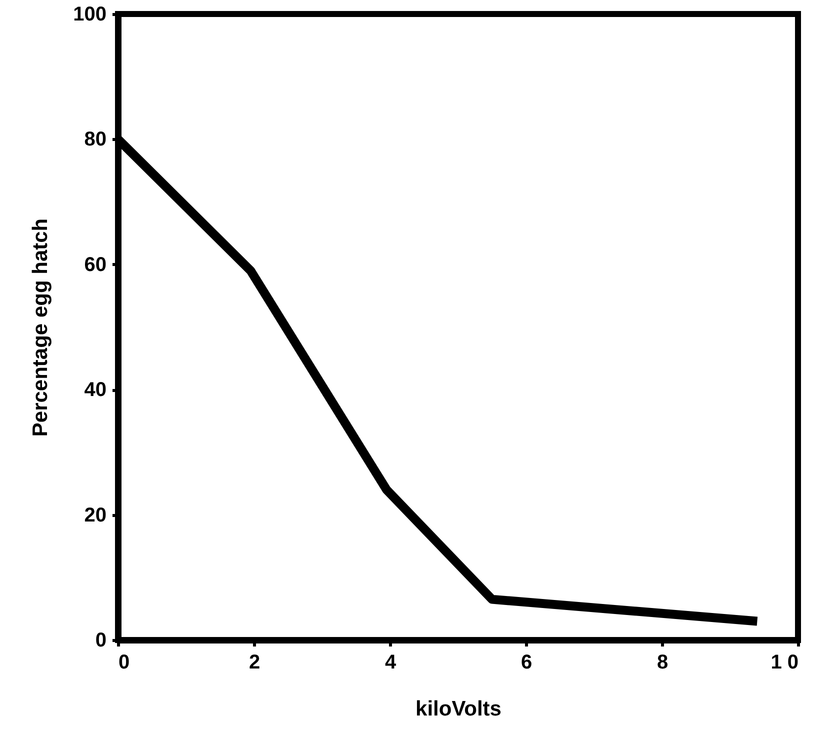 Image resolution: width=839 pixels, height=733 pixels. What do you see at coordinates (40, 327) in the screenshot?
I see `y-axis-title: Percentage egg hatch` at bounding box center [40, 327].